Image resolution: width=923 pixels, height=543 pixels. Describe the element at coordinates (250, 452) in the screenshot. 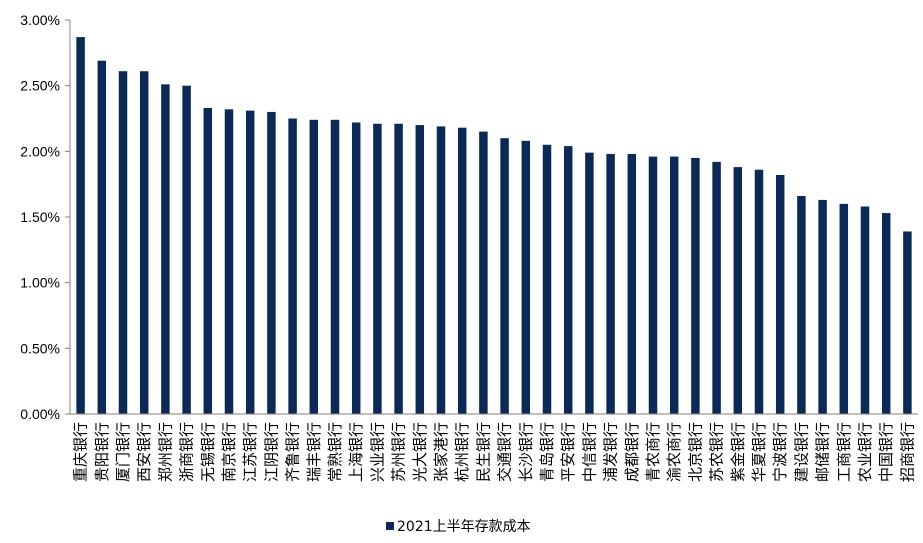

I see `x-tick-label: 江苏银行` at that location.